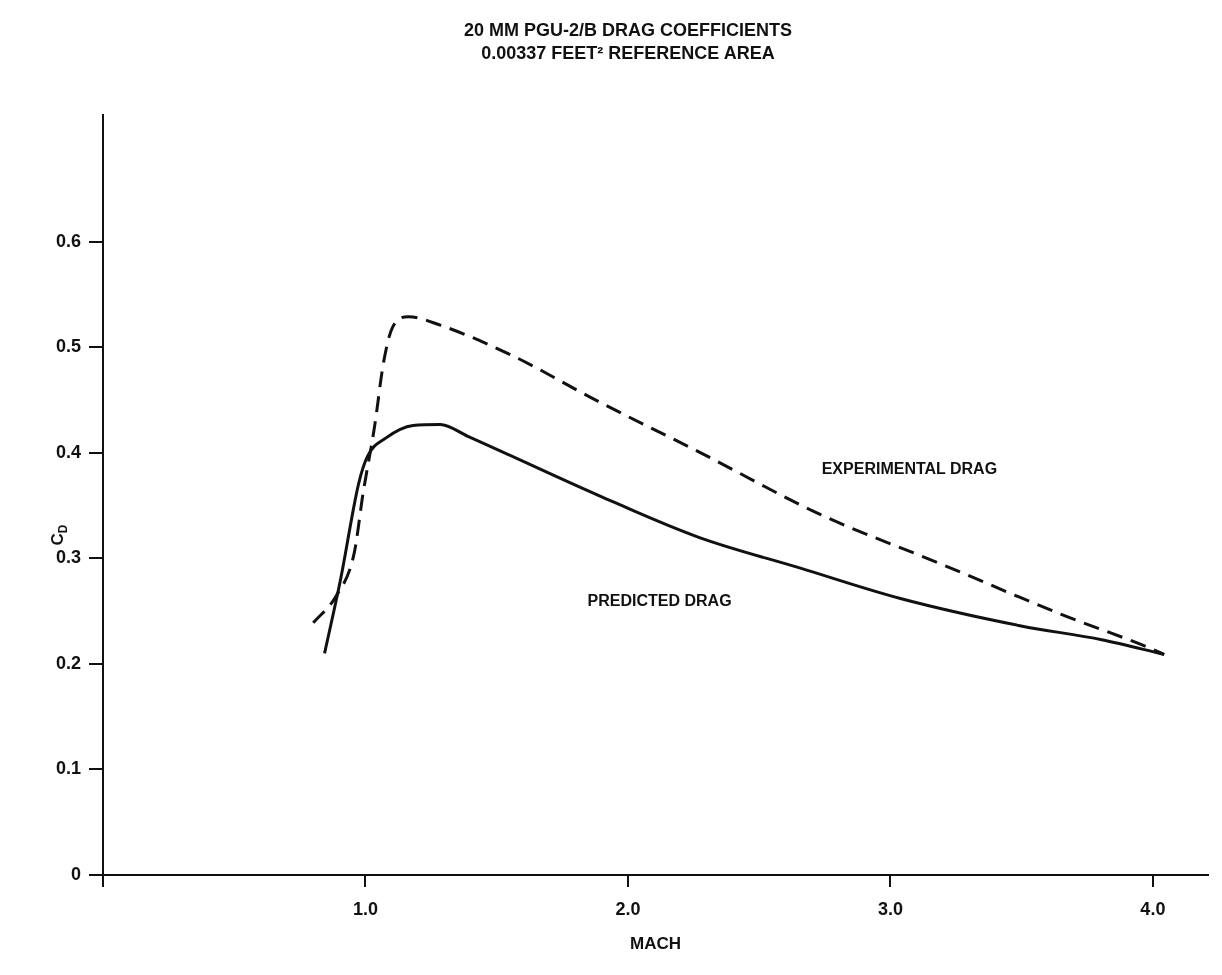 Image resolution: width=1222 pixels, height=975 pixels. What do you see at coordinates (68, 346) in the screenshot?
I see `y-tick-label: 0.5` at bounding box center [68, 346].